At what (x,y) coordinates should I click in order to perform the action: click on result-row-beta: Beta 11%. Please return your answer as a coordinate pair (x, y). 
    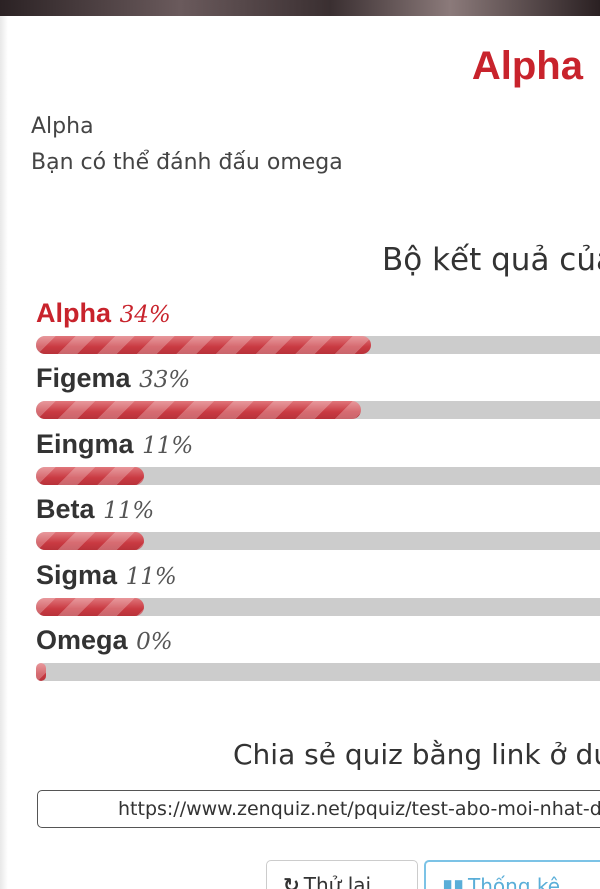
    Looking at the image, I should click on (318, 522).